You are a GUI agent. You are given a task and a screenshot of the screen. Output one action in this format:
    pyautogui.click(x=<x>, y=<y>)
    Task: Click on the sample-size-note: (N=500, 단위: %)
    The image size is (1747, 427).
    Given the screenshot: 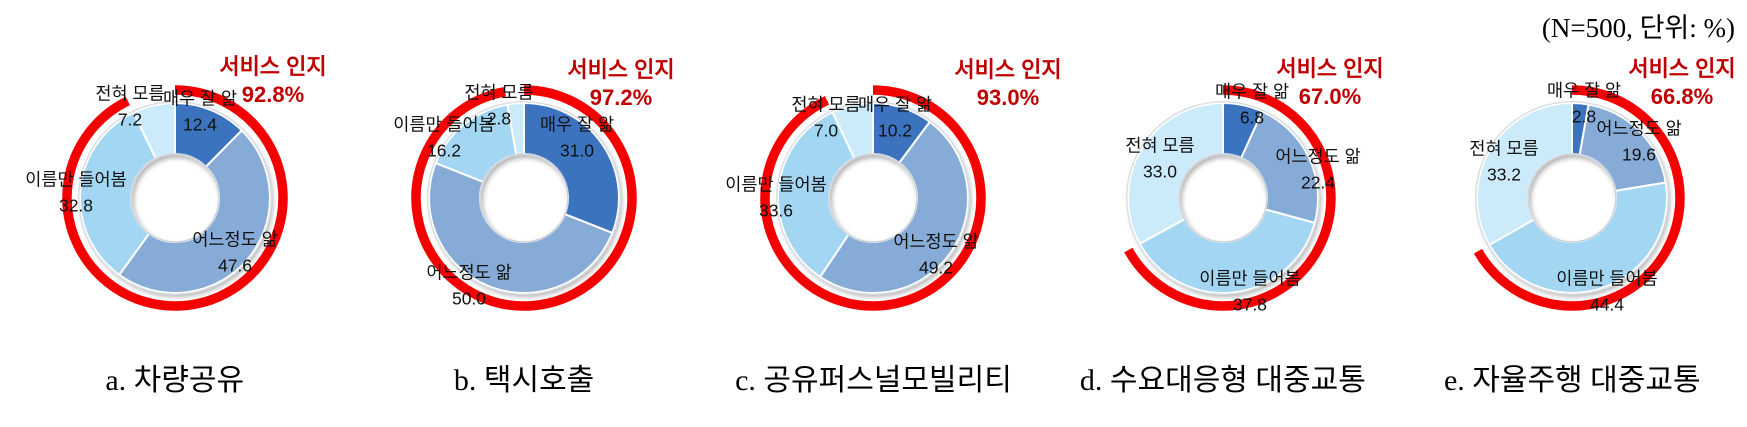 What is the action you would take?
    pyautogui.click(x=1638, y=28)
    